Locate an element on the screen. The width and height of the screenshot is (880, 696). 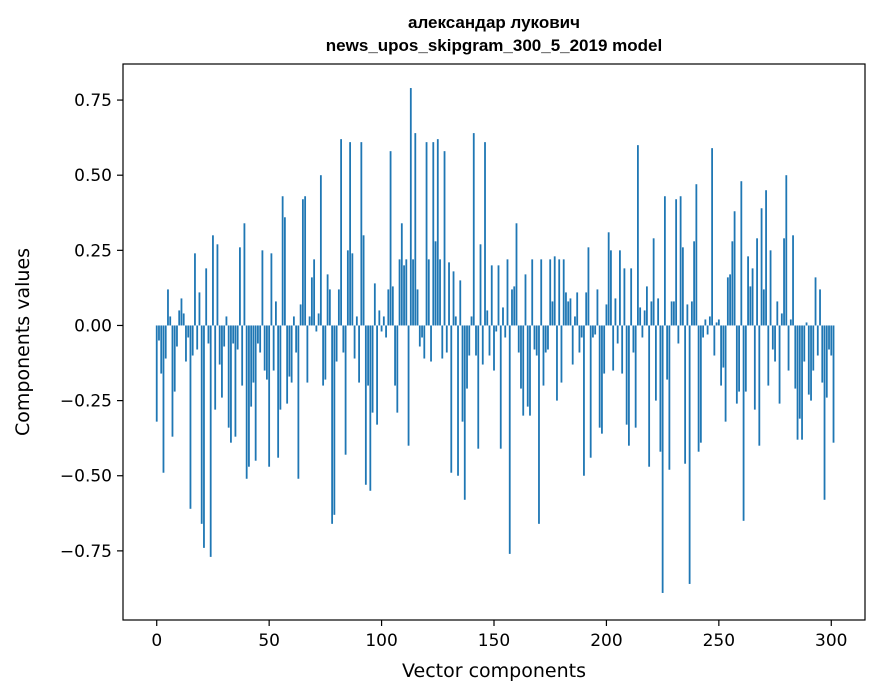
y-tick-label: 0.00 is located at coordinates (93, 326).